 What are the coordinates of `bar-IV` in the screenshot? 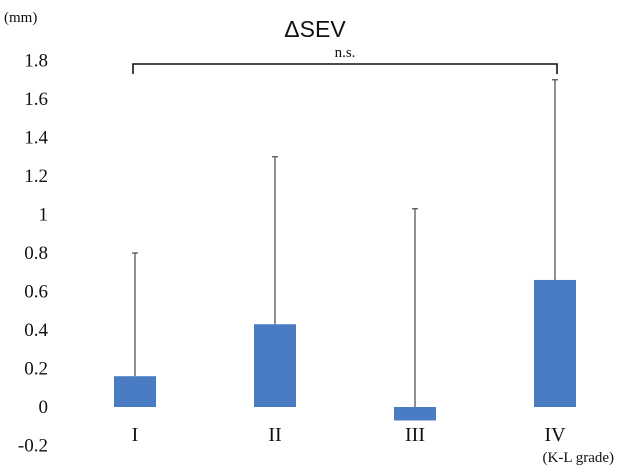 It's located at (555, 343).